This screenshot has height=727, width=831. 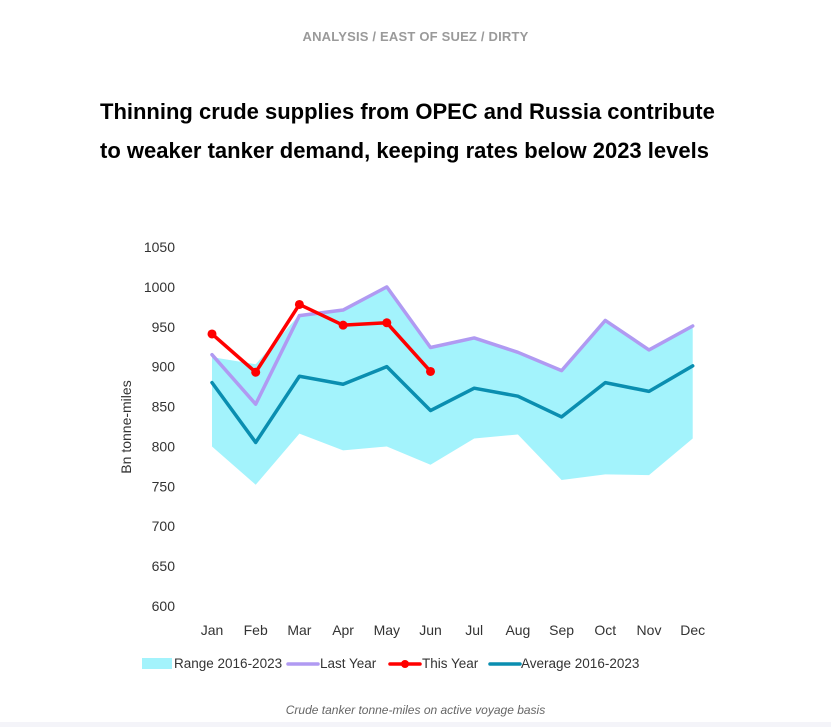 What do you see at coordinates (164, 486) in the screenshot?
I see `y-tick-label: 750` at bounding box center [164, 486].